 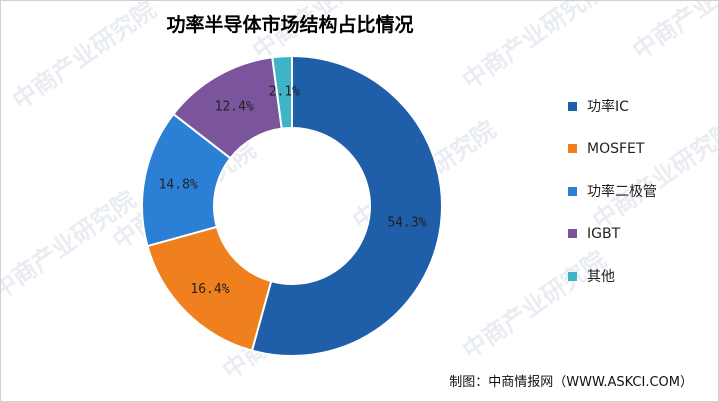 I want to click on legend-label: MOSFET, so click(x=616, y=148).